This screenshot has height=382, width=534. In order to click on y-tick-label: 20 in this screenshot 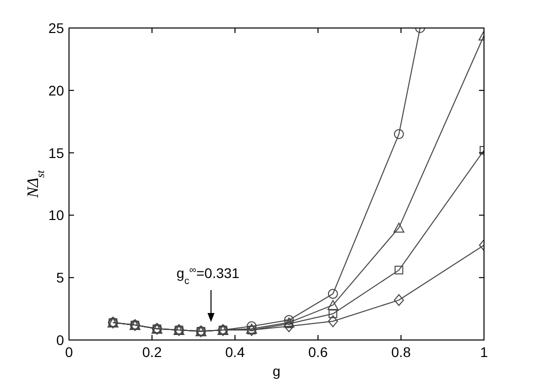, I will do `click(56, 90)`.